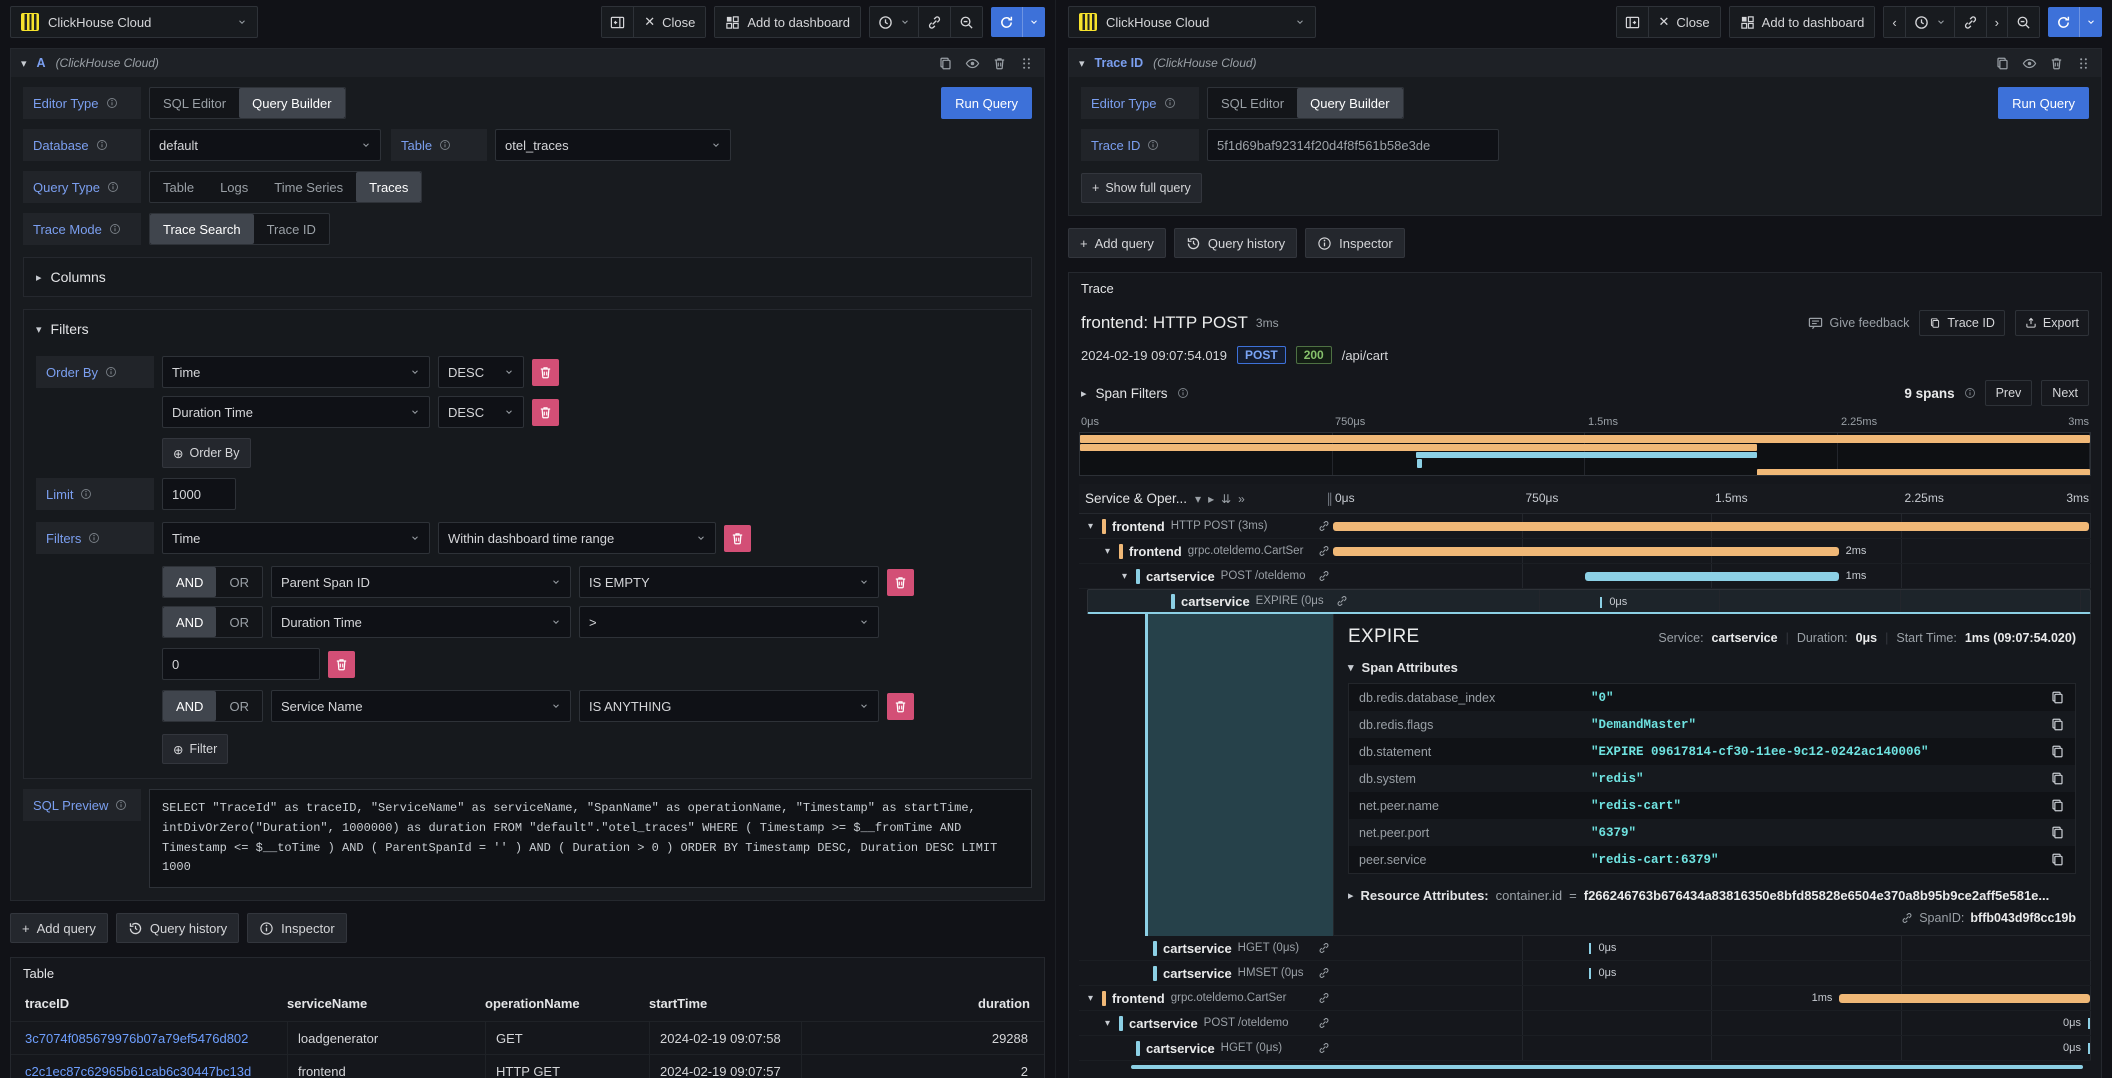 The width and height of the screenshot is (2112, 1078). I want to click on filter-op-select: >, so click(728, 622).